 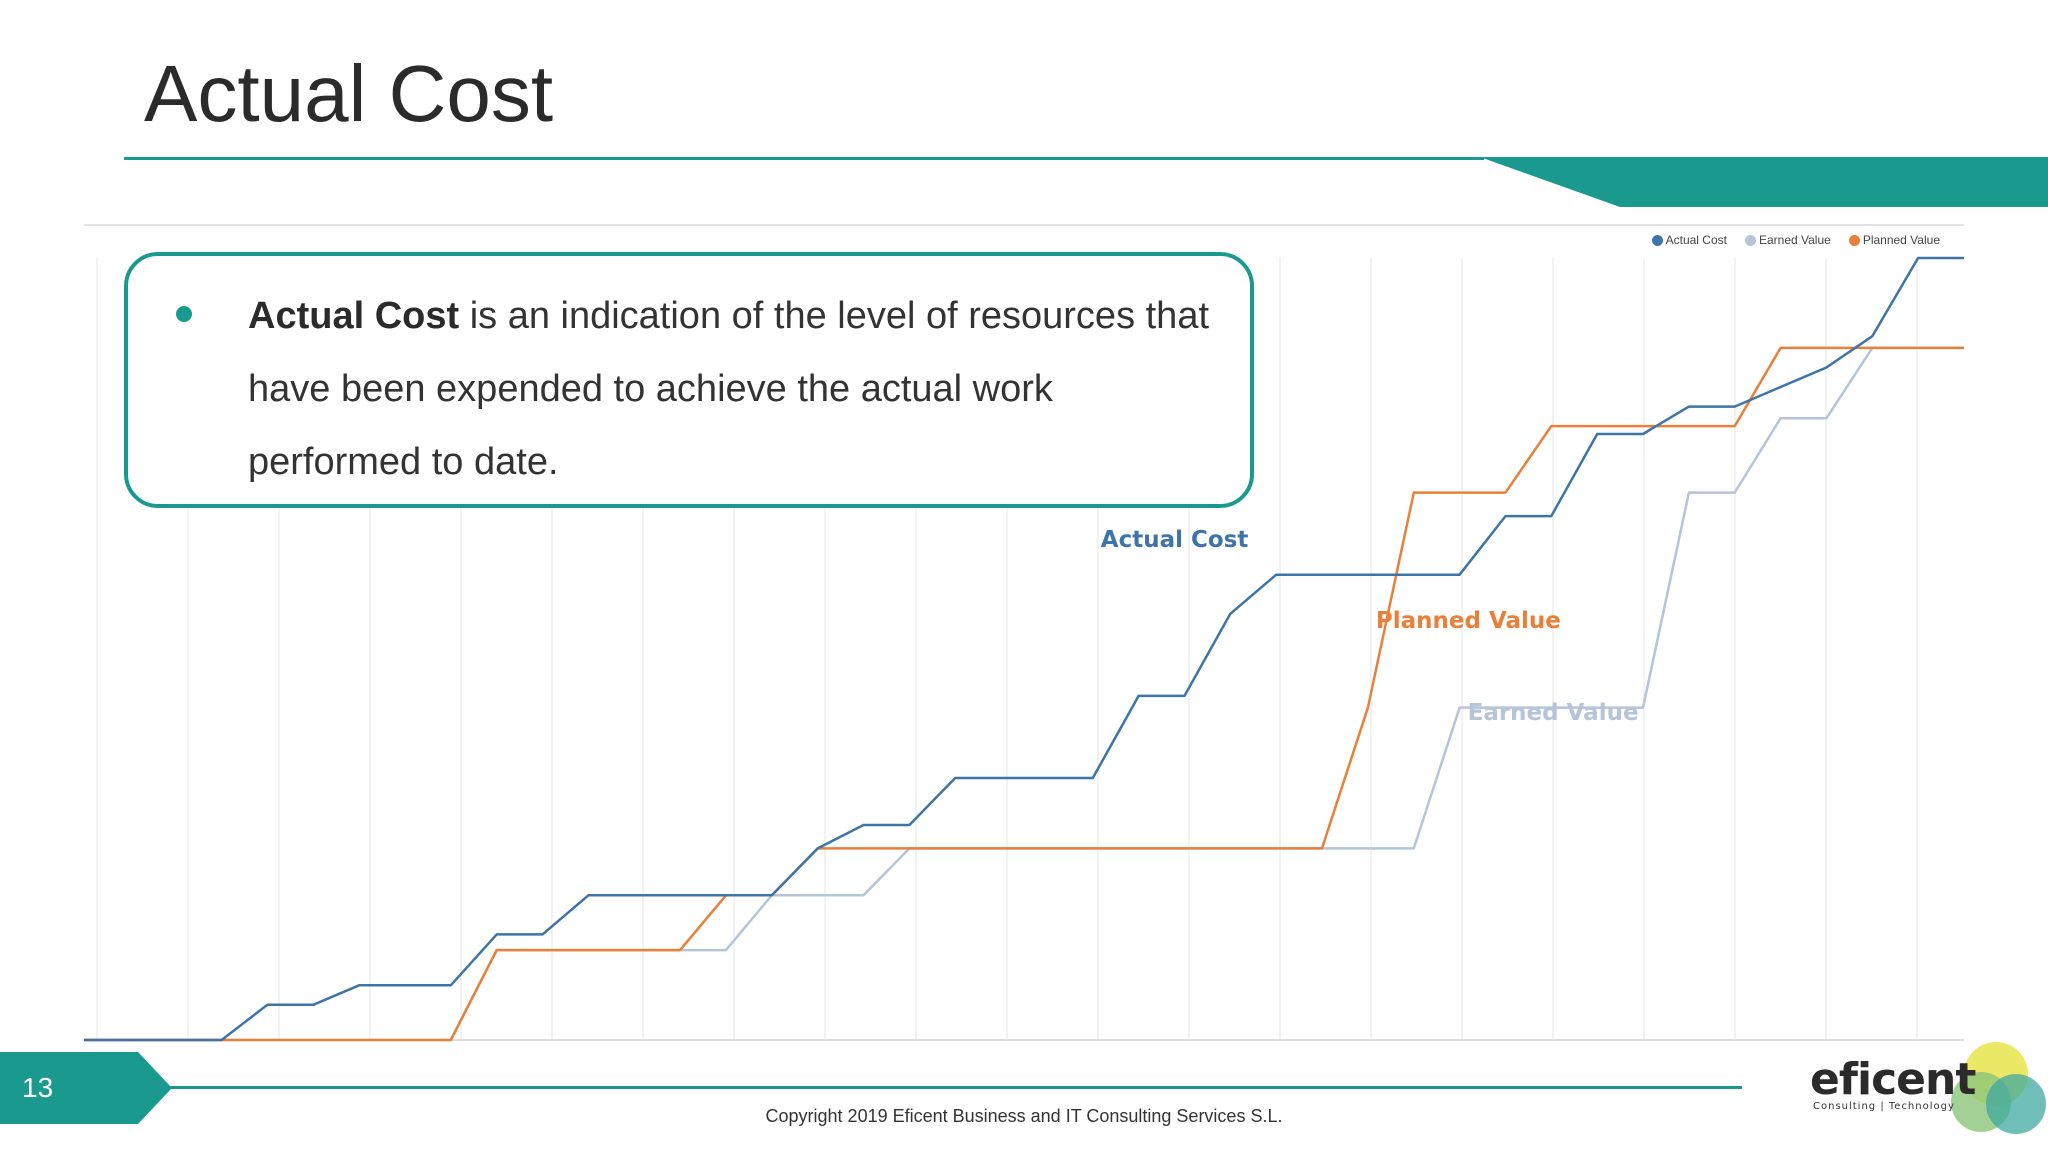 I want to click on series-label-planned-value: Planned Value, so click(x=1468, y=621).